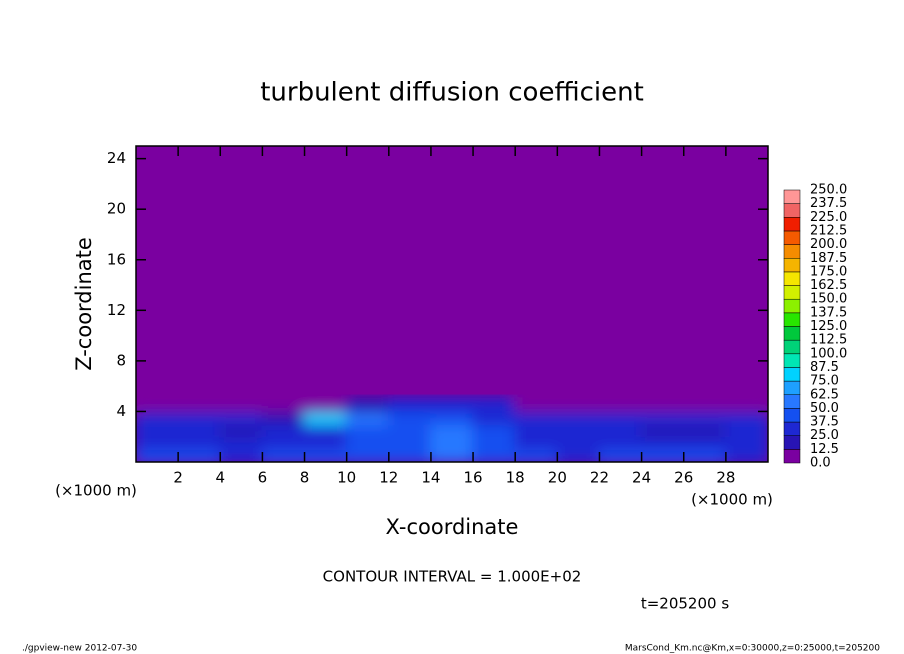 Image resolution: width=904 pixels, height=654 pixels. What do you see at coordinates (346, 478) in the screenshot?
I see `x-tick-label: 10` at bounding box center [346, 478].